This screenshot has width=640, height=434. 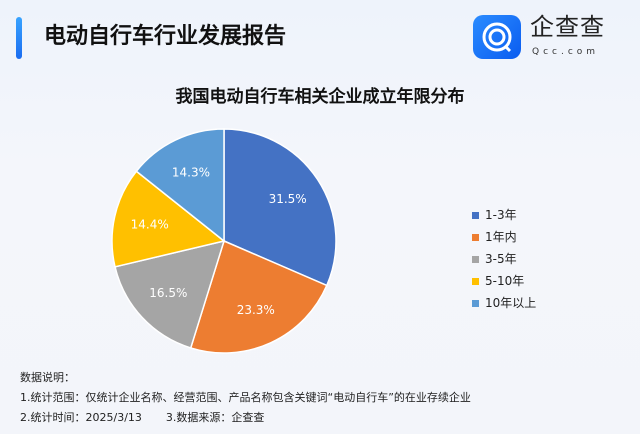 I want to click on legend-item: 5-10年, so click(x=504, y=281).